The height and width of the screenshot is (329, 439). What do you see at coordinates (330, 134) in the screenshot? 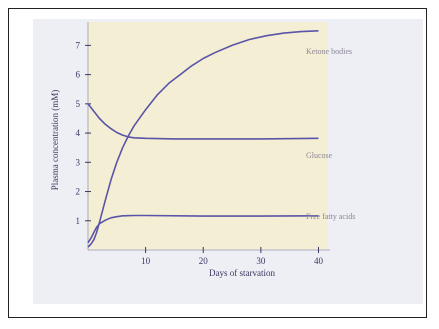
I see `series-labels: Ketone bodies Glucose Free fatty acids` at bounding box center [330, 134].